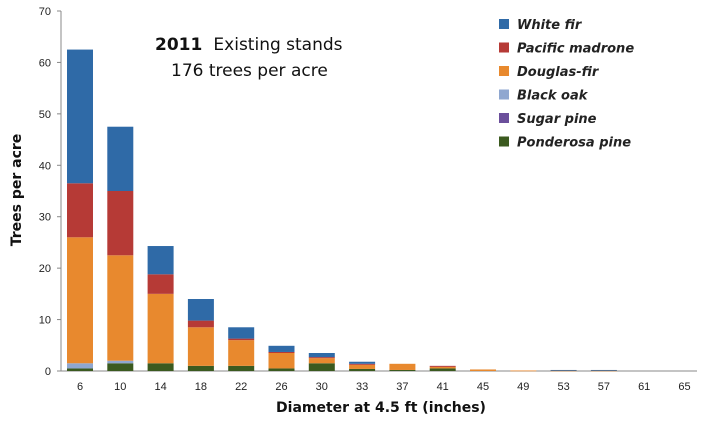  Describe the element at coordinates (45, 12) in the screenshot. I see `y-tick-label: 70` at that location.